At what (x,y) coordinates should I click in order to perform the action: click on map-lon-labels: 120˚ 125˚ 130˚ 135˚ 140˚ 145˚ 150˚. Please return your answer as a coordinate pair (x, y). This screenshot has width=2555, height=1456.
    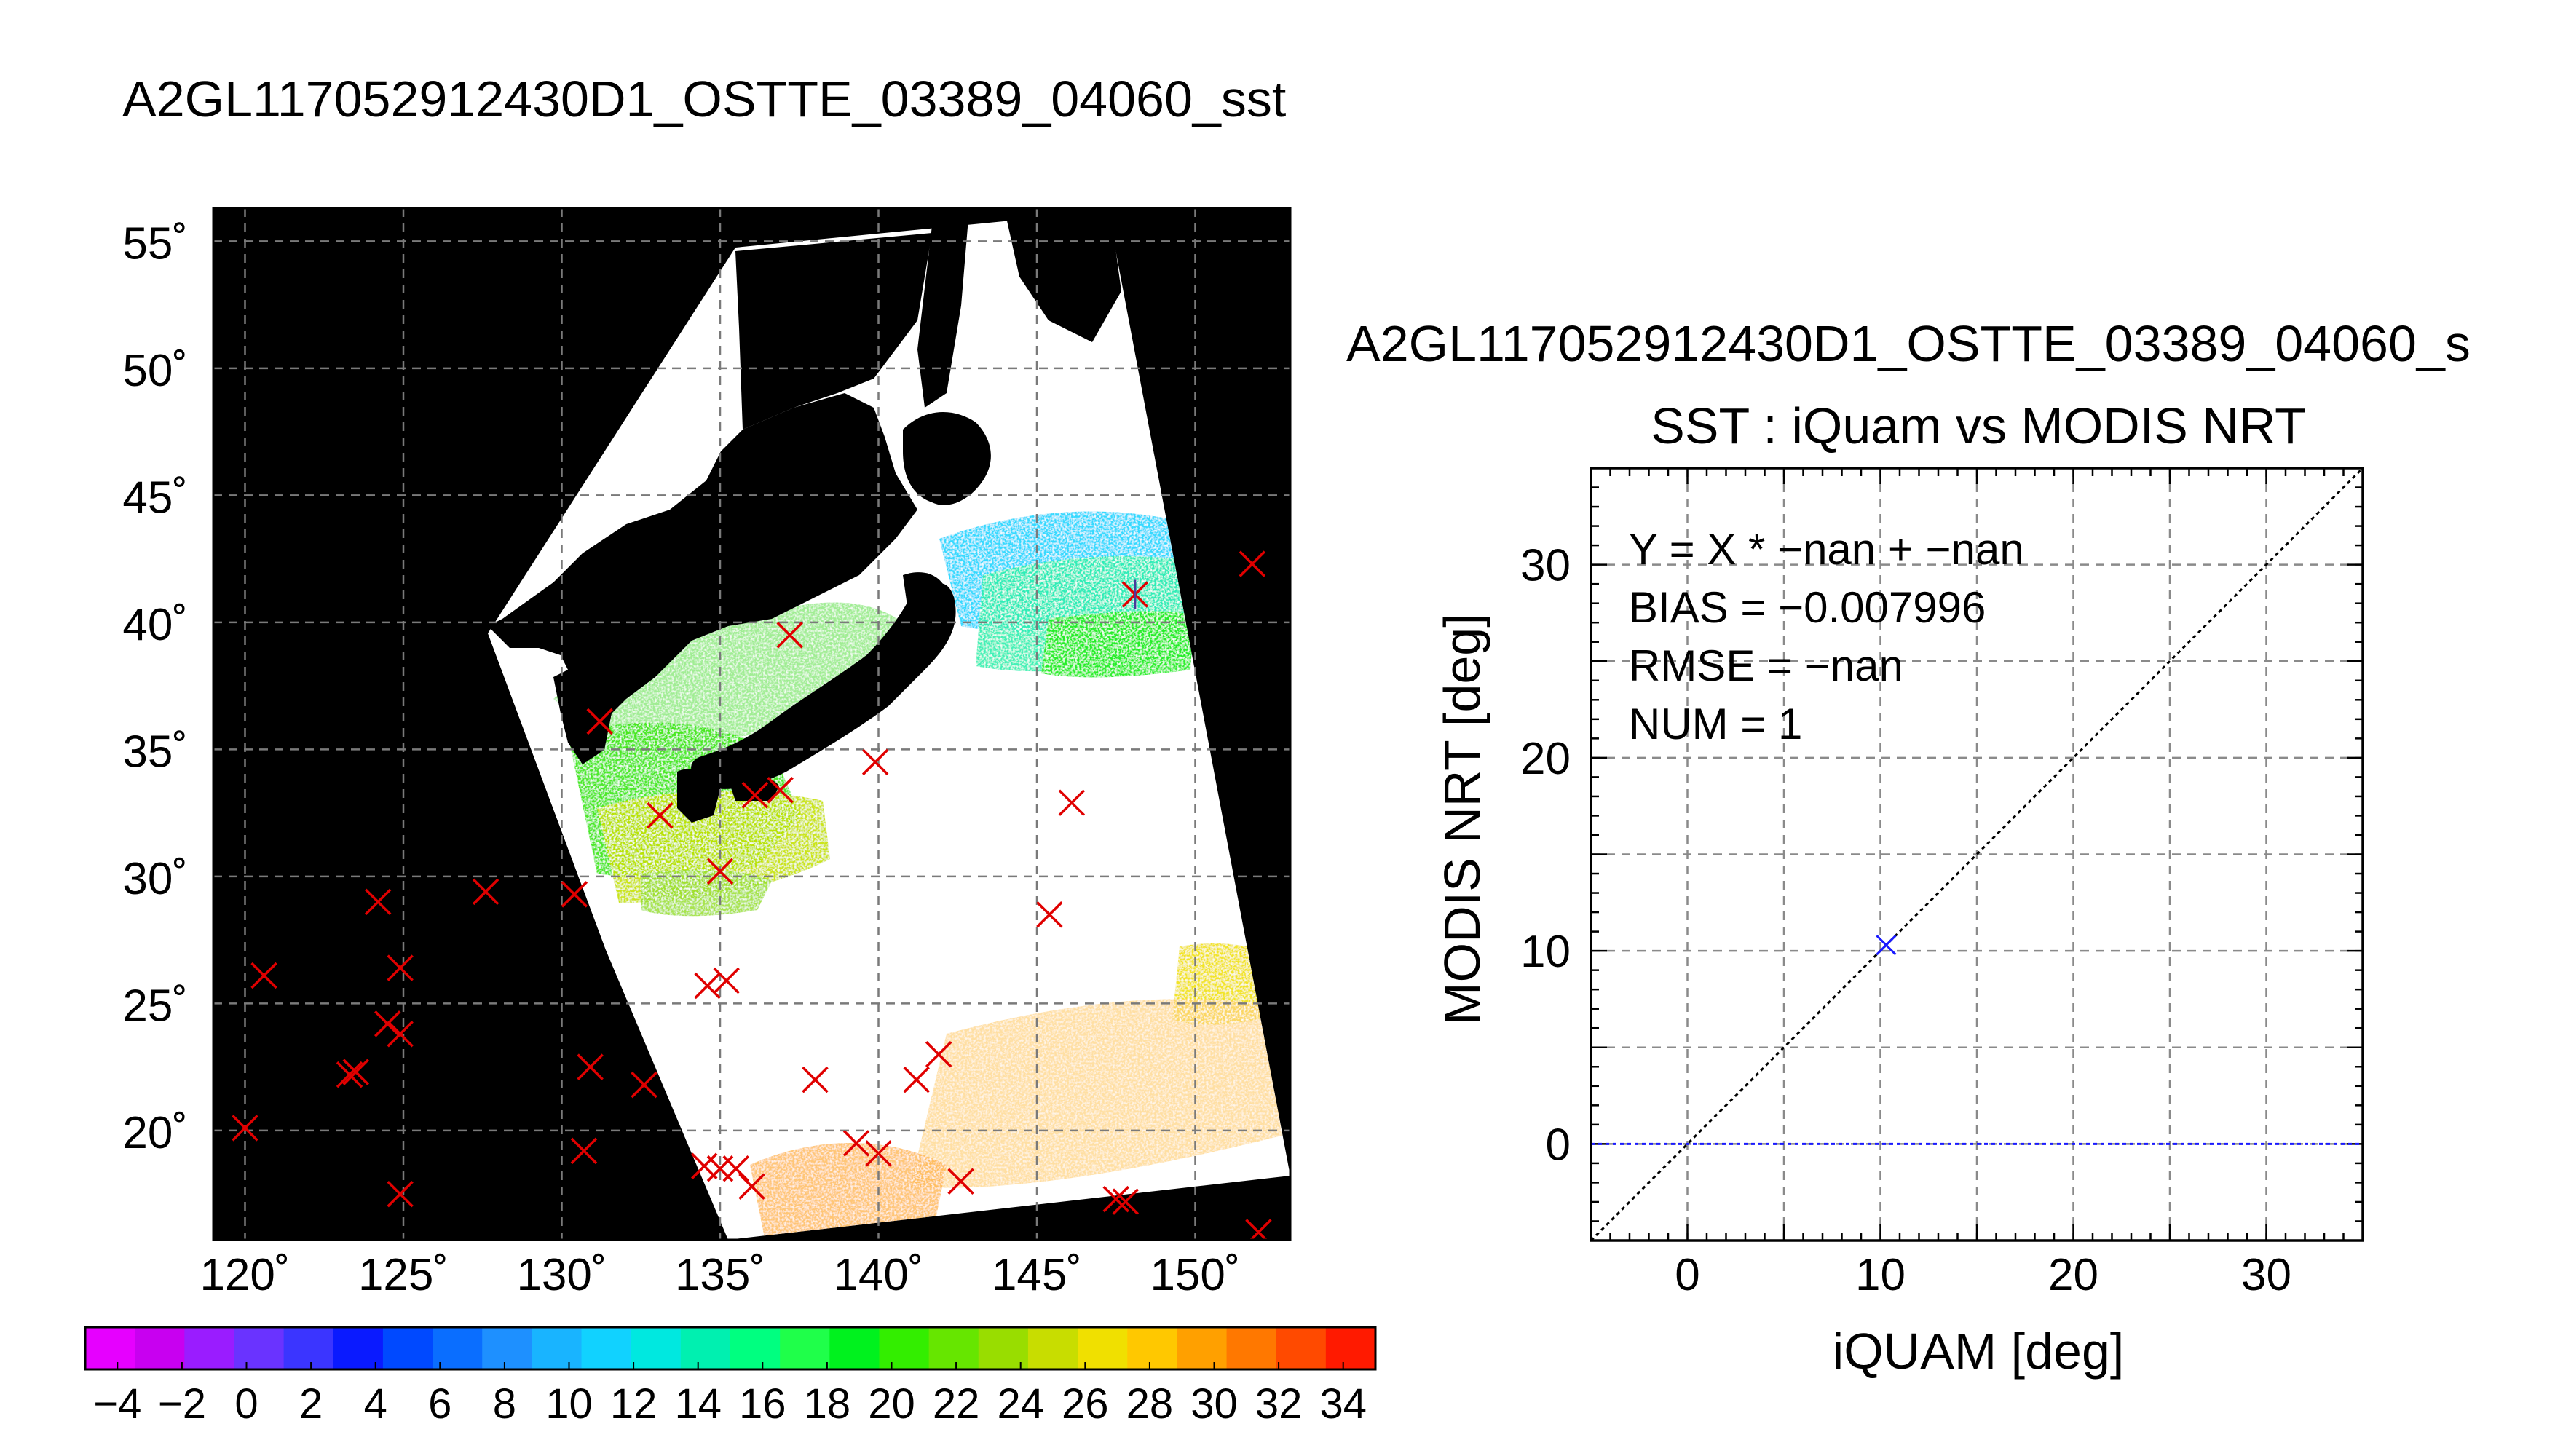
    Looking at the image, I should click on (720, 1275).